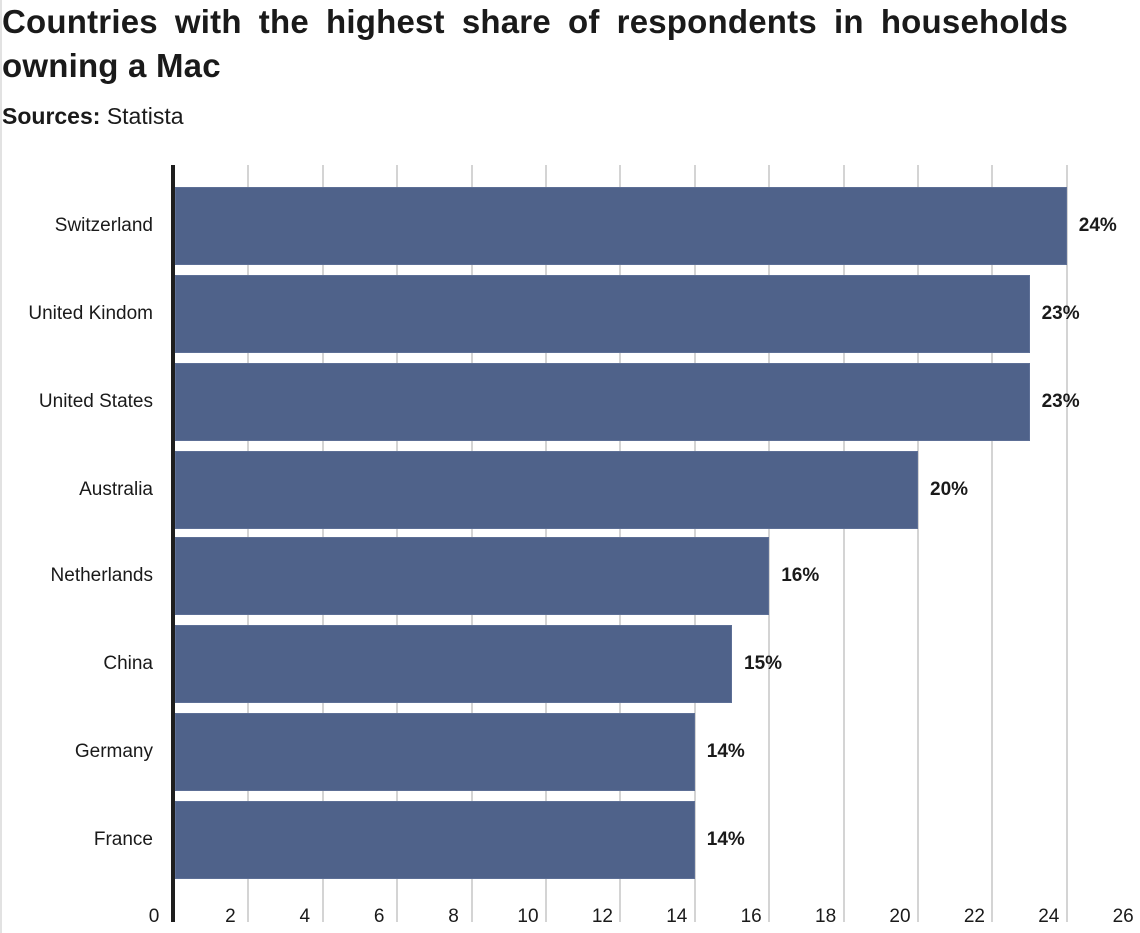 This screenshot has width=1140, height=933. What do you see at coordinates (230, 916) in the screenshot?
I see `x-tick-label: 2` at bounding box center [230, 916].